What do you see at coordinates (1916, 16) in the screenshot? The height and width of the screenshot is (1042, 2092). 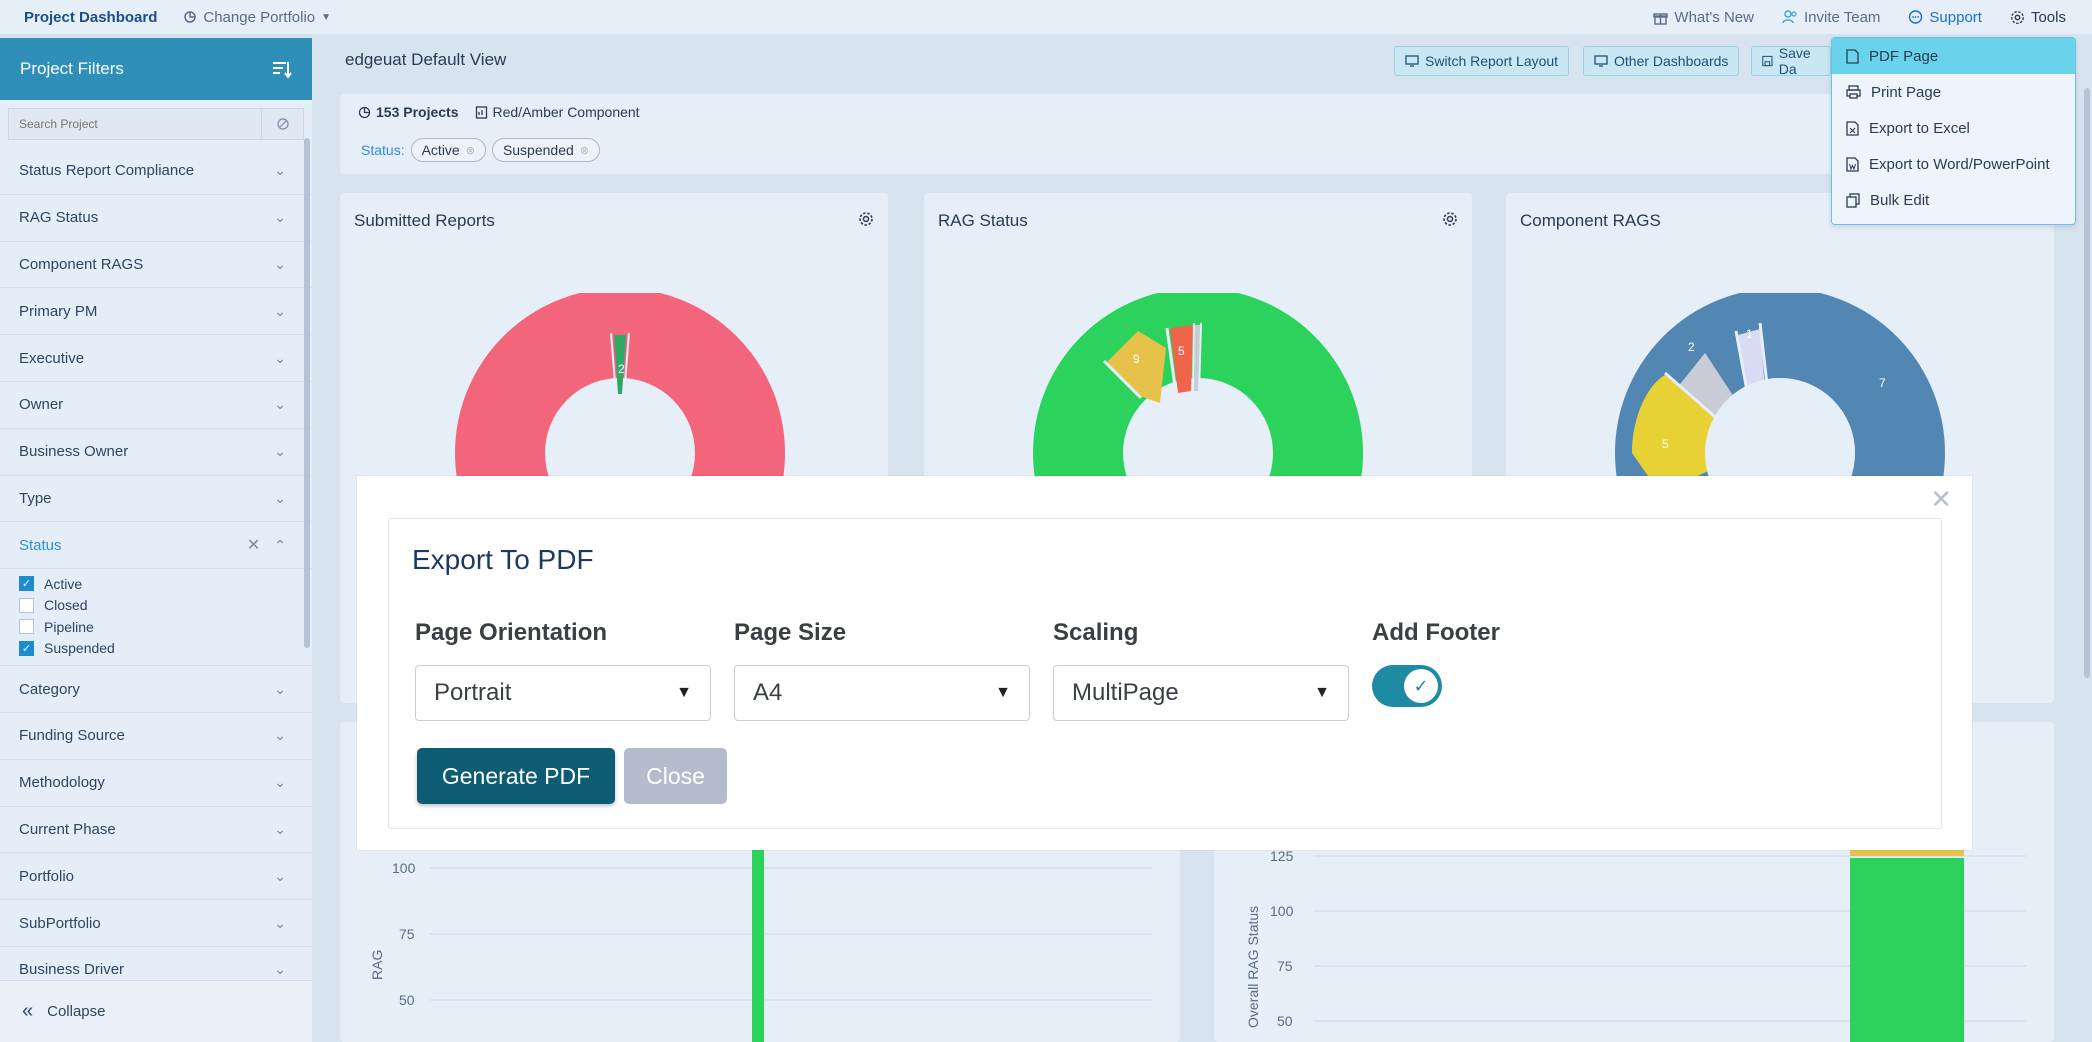 I see `chat-icon` at bounding box center [1916, 16].